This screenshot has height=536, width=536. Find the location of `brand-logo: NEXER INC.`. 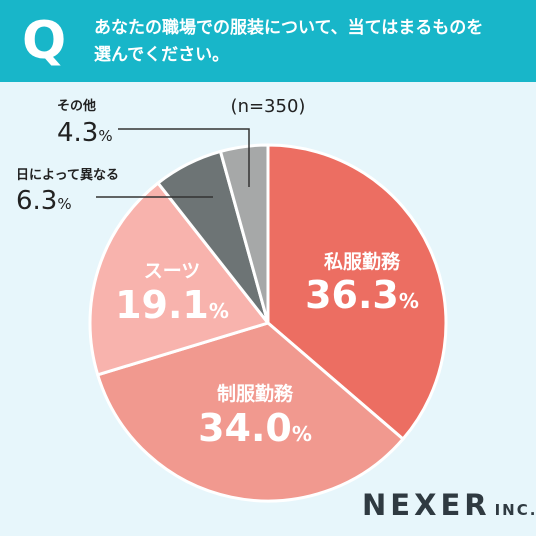

brand-logo: NEXER INC. is located at coordinates (449, 505).